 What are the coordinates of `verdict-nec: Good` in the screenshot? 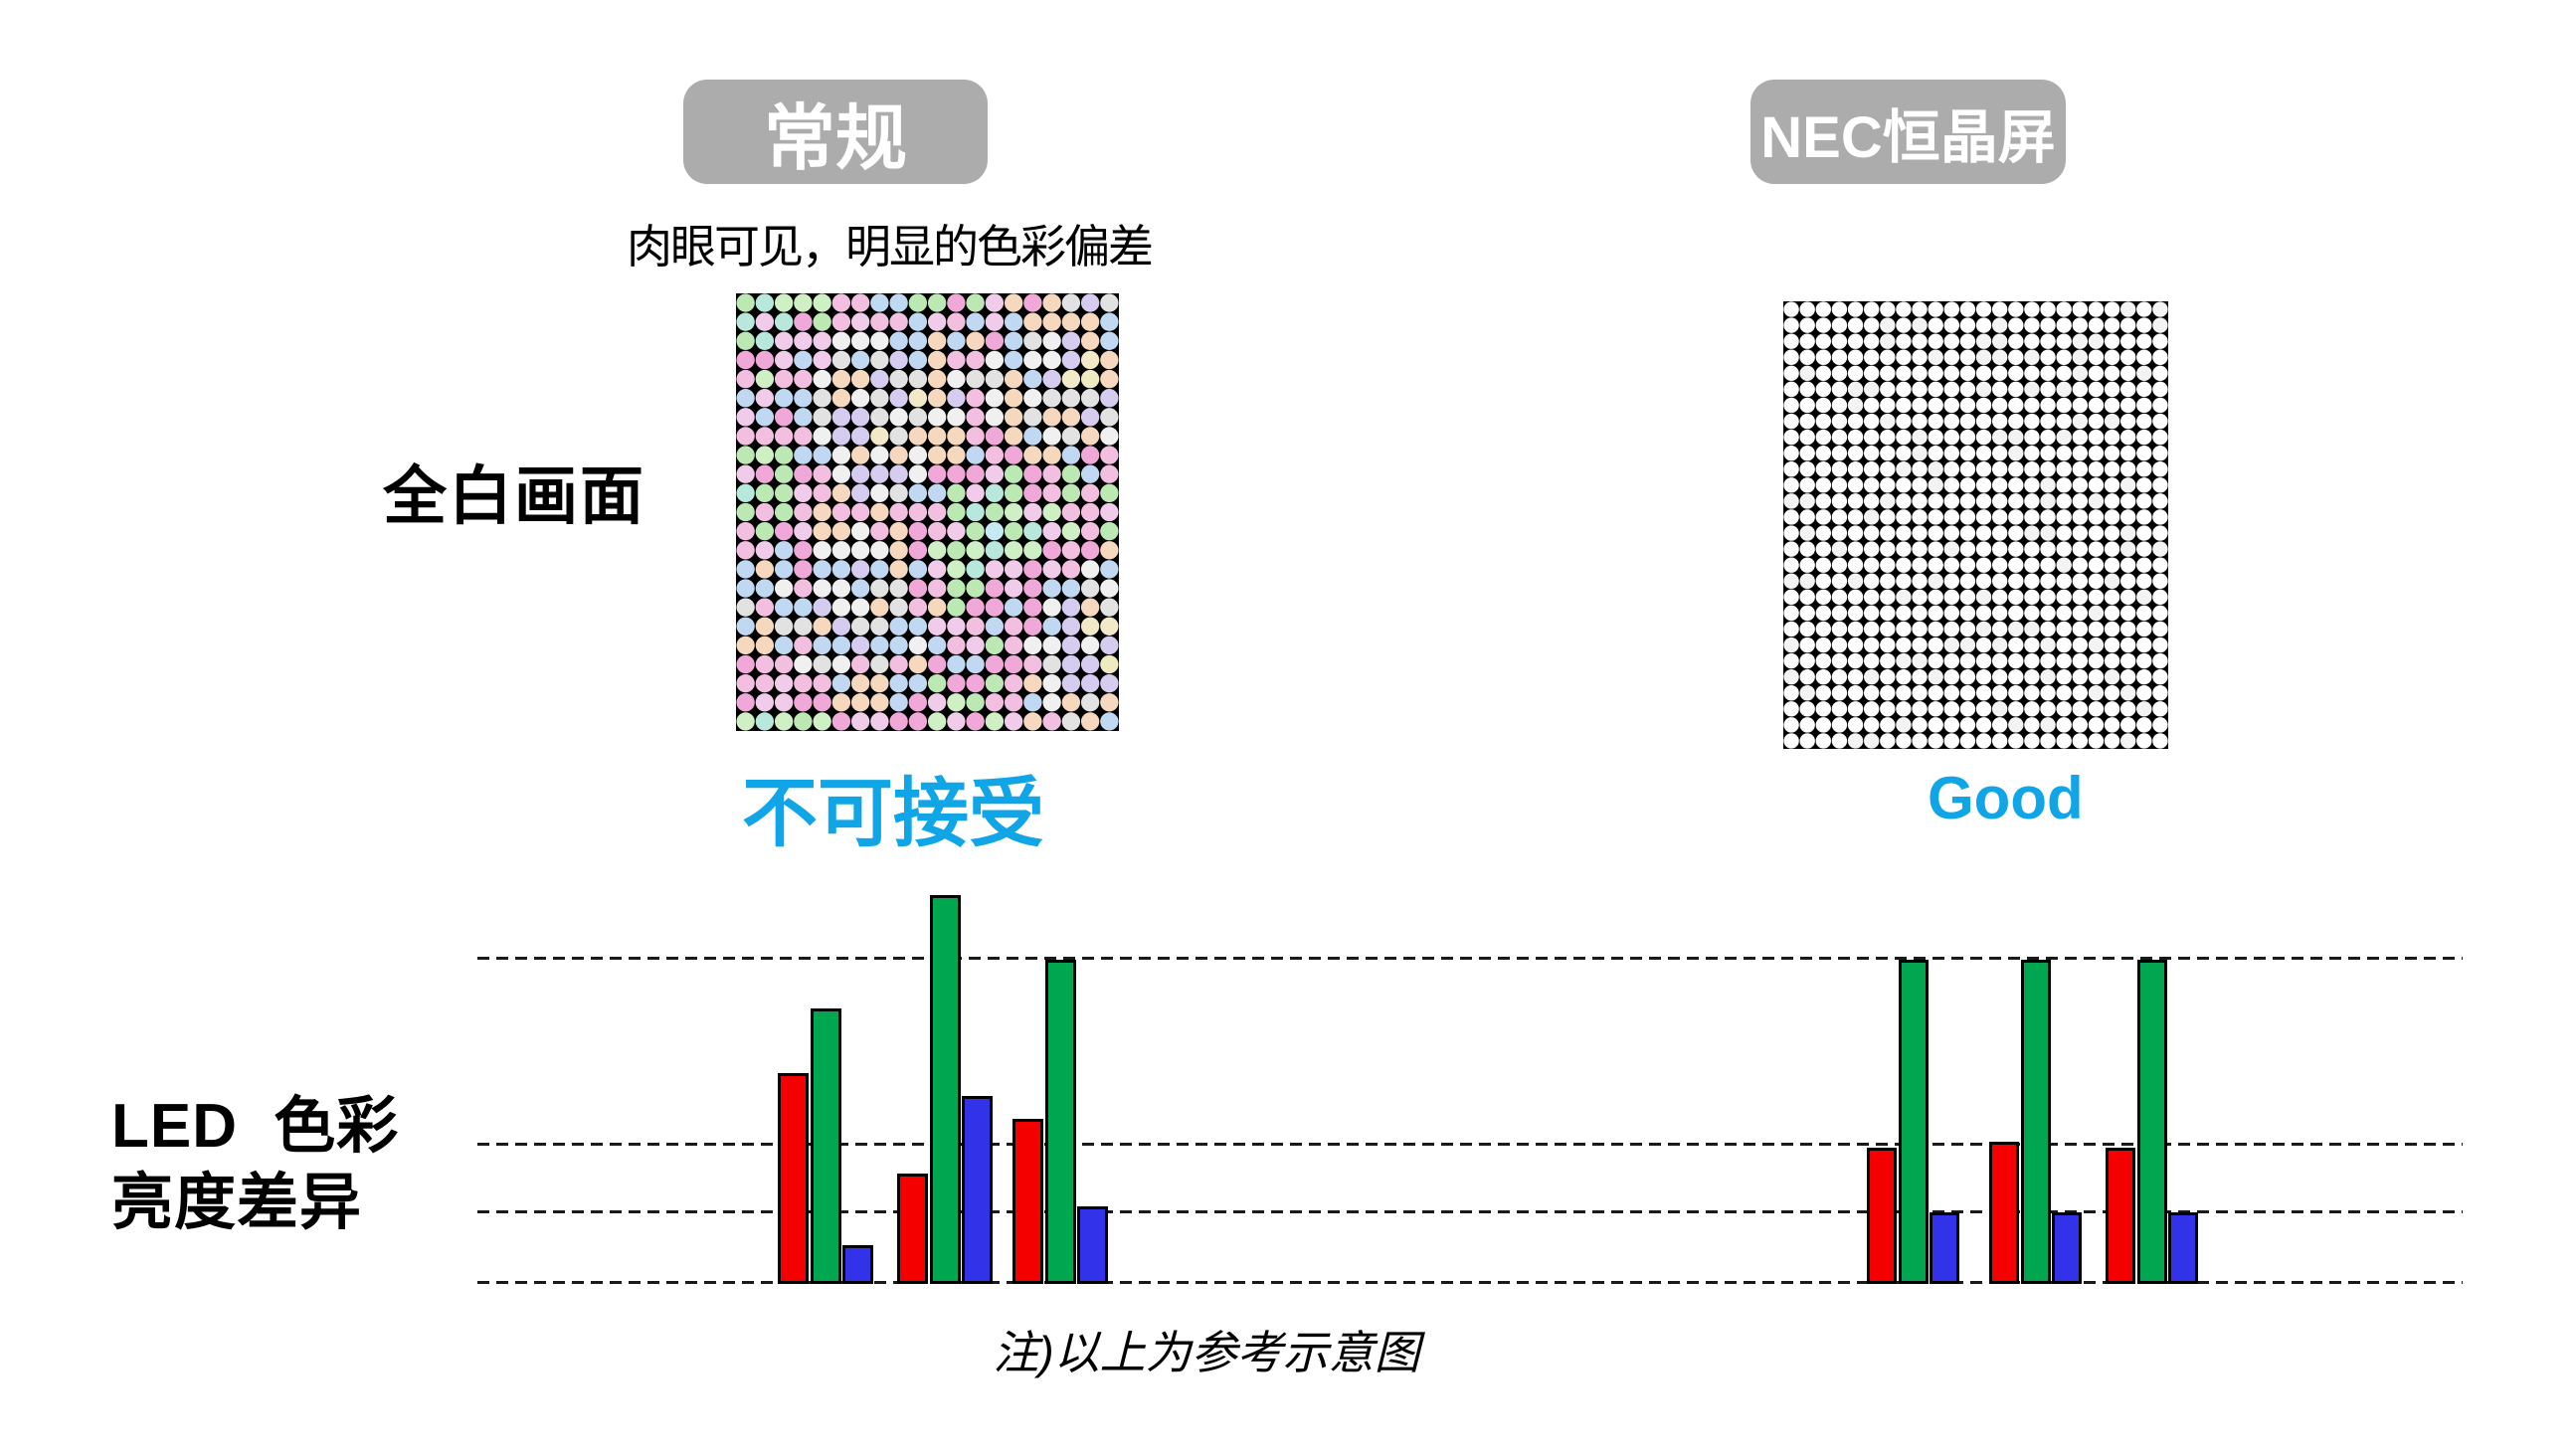 It's located at (2006, 798).